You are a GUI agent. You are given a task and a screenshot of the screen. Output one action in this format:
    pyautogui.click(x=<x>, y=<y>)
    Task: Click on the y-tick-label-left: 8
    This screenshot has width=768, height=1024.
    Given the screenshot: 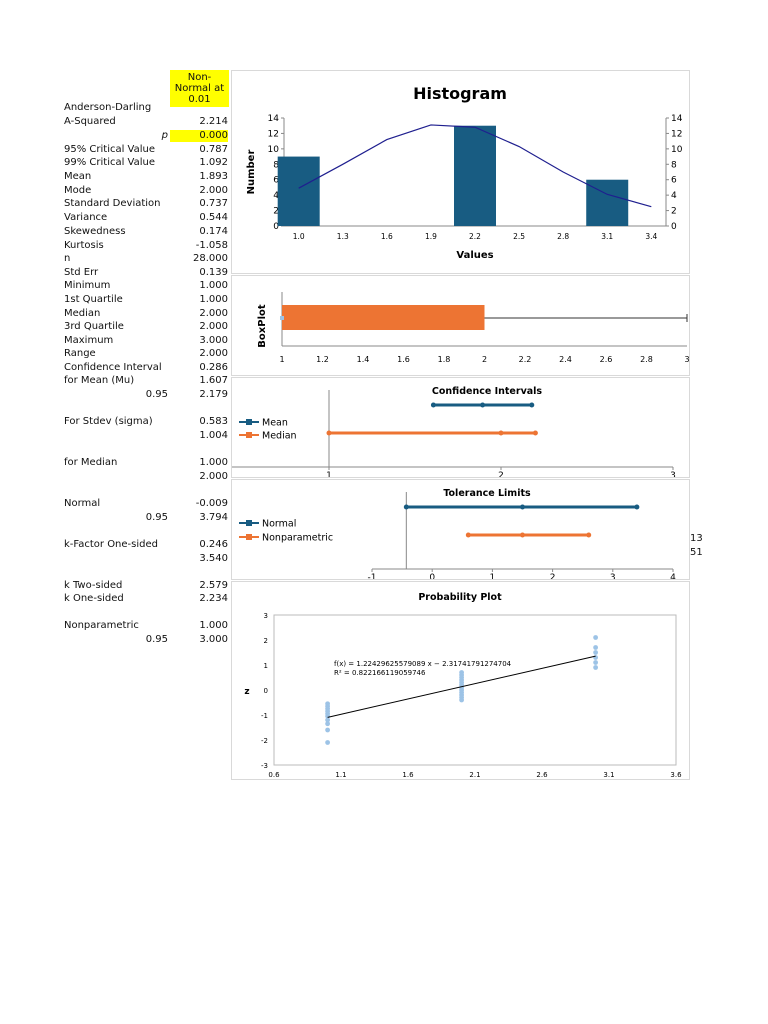 What is the action you would take?
    pyautogui.click(x=276, y=165)
    